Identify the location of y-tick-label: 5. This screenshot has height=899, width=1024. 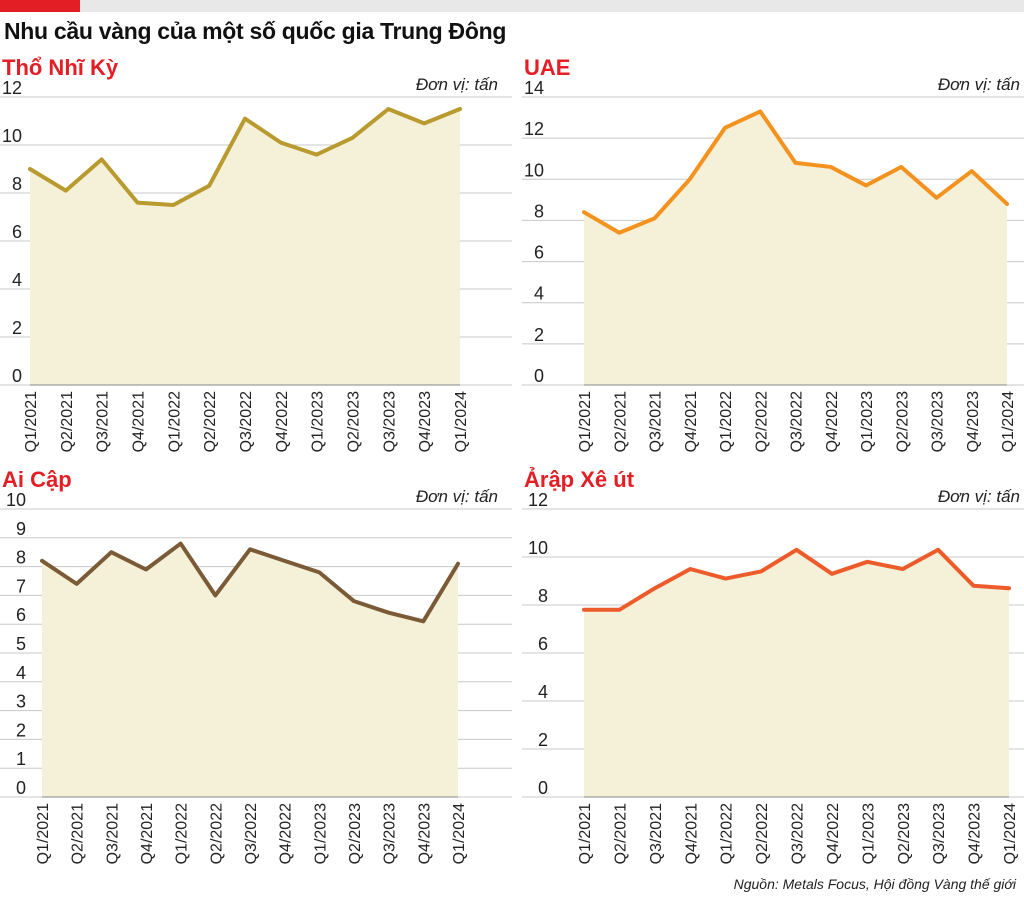
(21, 644).